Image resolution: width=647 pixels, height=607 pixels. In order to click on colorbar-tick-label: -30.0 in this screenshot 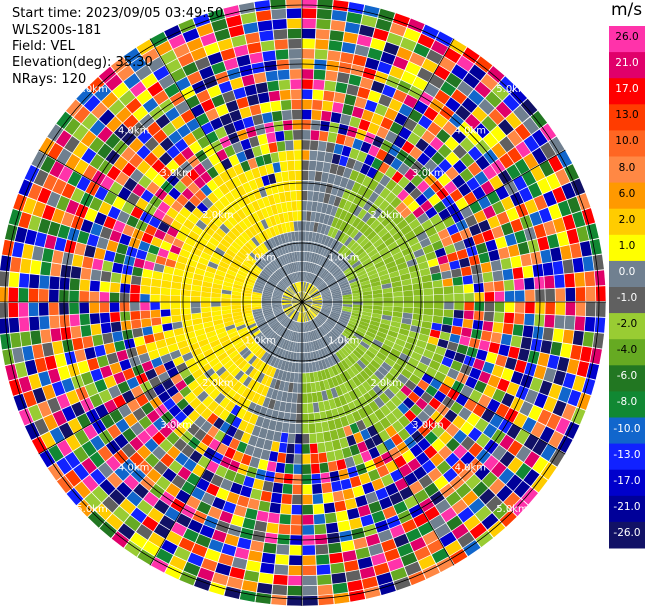, I will do `click(627, 559)`.